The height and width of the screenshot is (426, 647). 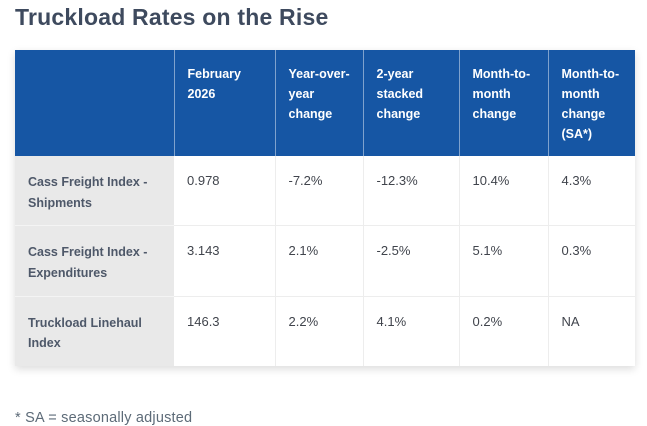 I want to click on row-label: Truckload Linehaul Index, so click(x=94, y=331).